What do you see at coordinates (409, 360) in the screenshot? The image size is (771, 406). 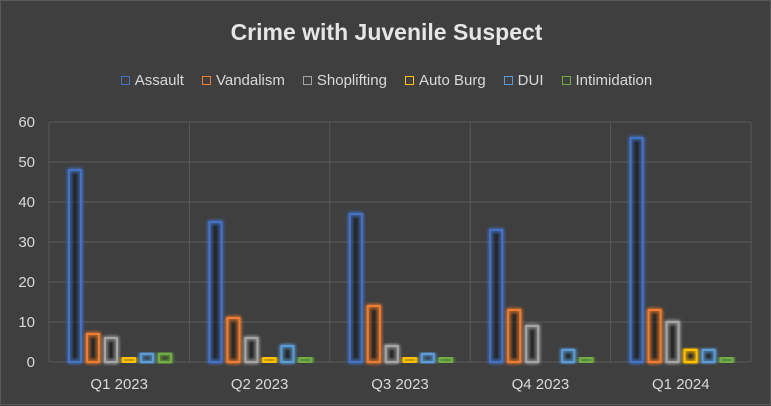 I see `bar-auto-burg-q3-2023` at bounding box center [409, 360].